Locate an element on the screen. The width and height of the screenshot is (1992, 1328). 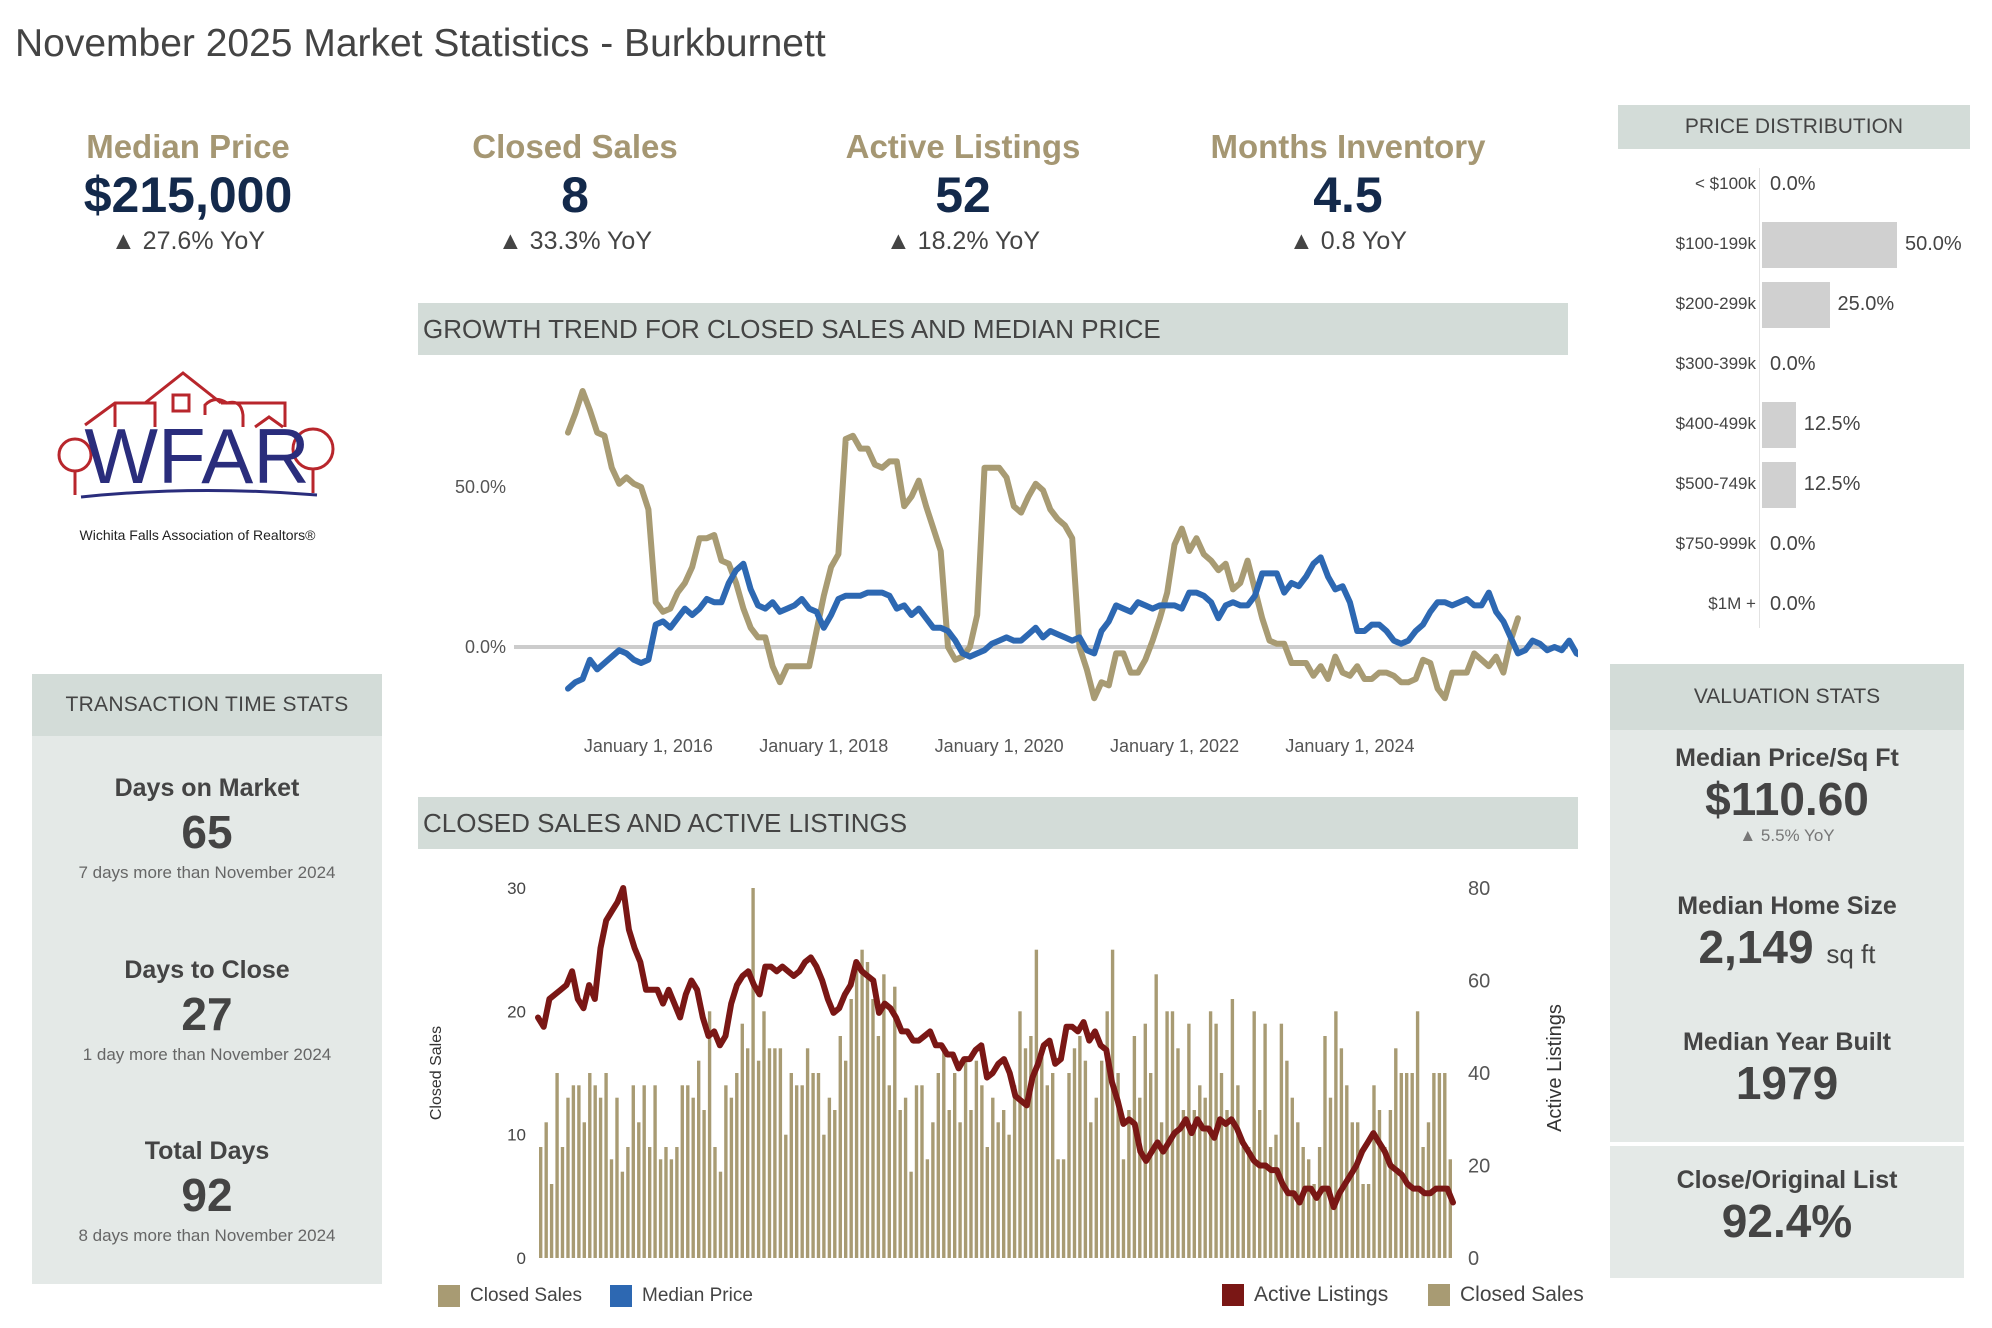
price-distribution-bar is located at coordinates (1779, 425).